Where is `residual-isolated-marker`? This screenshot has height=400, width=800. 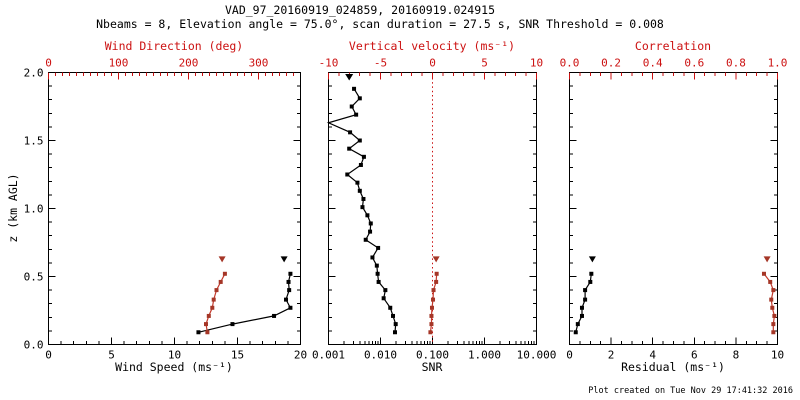 residual-isolated-marker is located at coordinates (592, 259).